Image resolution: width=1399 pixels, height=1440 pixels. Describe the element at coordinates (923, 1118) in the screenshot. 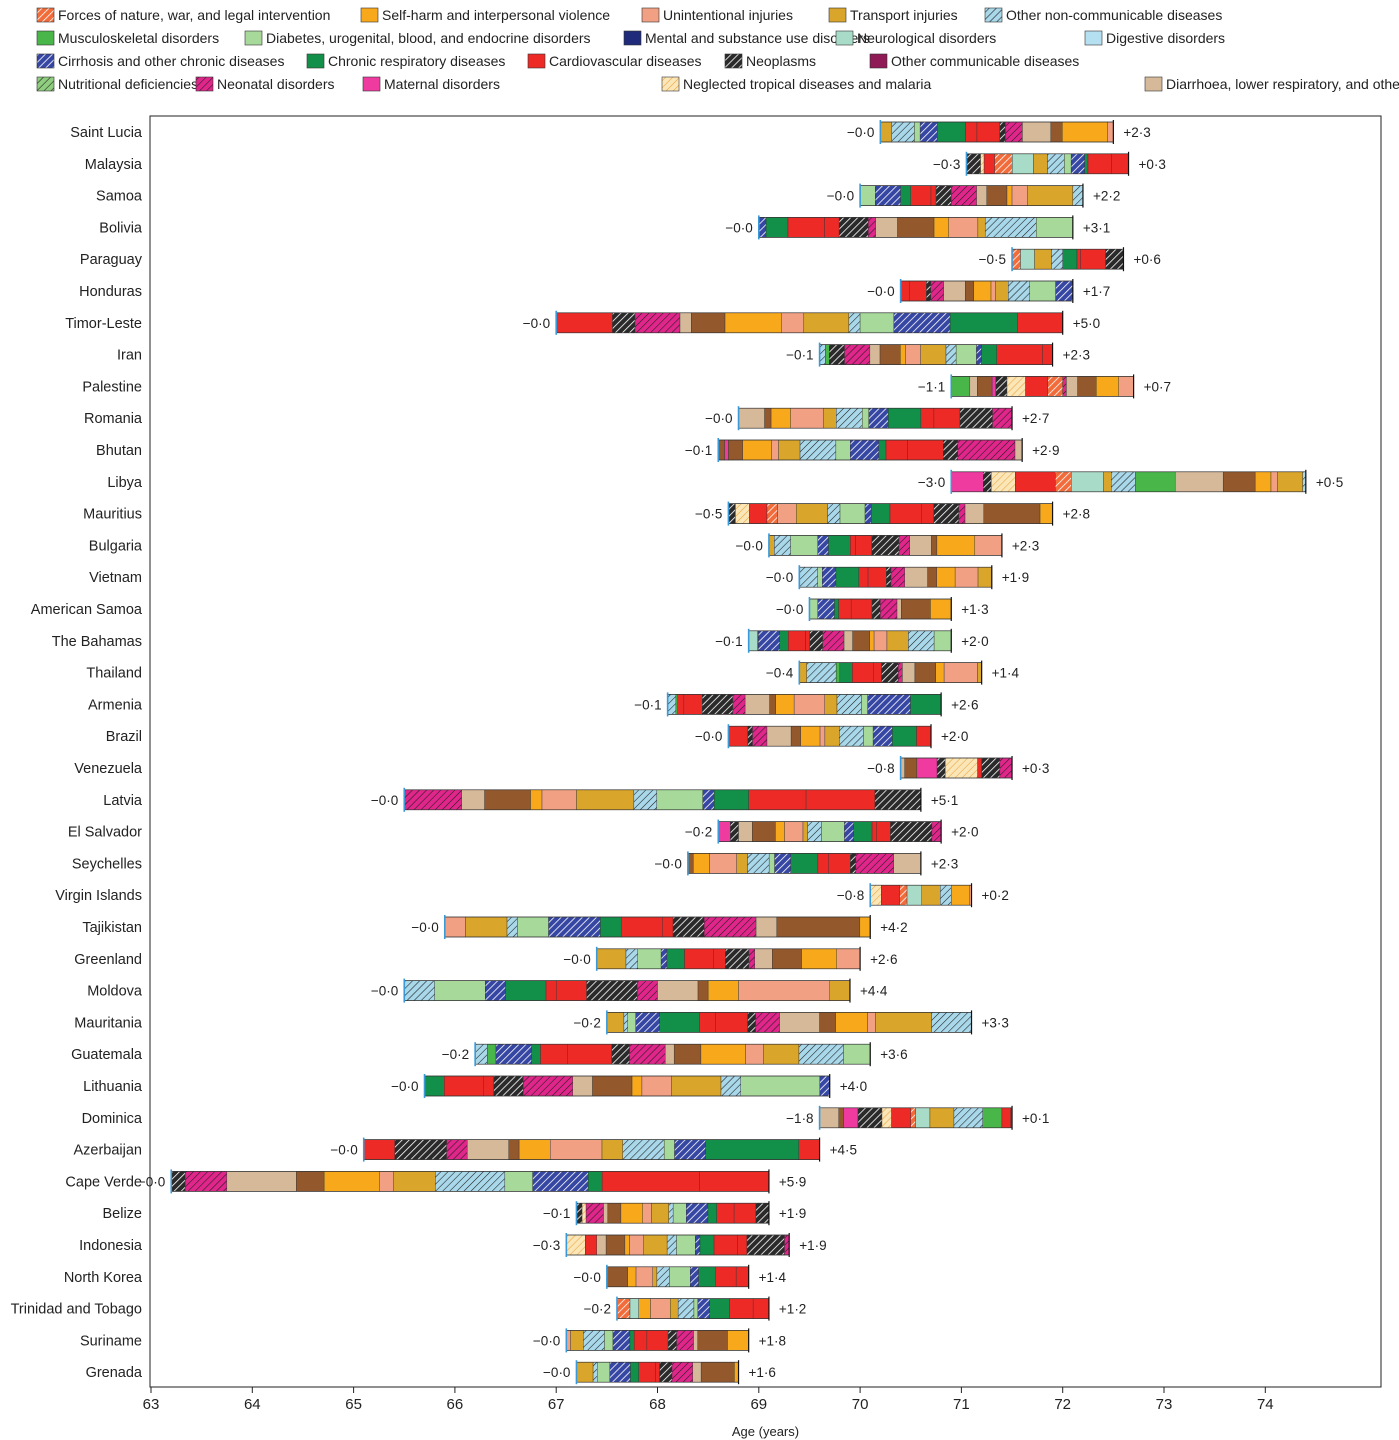

I see `bar-segment-neurological-disorders` at that location.